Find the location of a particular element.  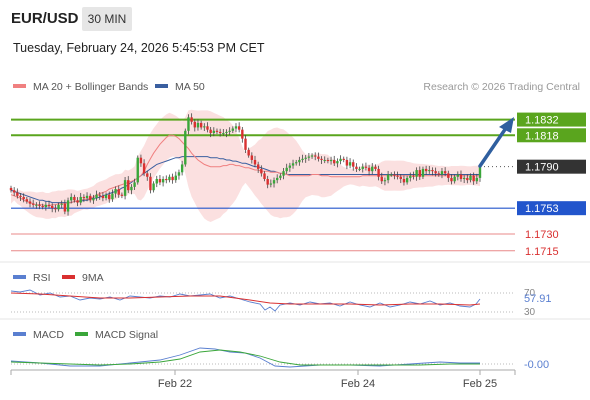

rsi-legend-label: RSI is located at coordinates (42, 278).